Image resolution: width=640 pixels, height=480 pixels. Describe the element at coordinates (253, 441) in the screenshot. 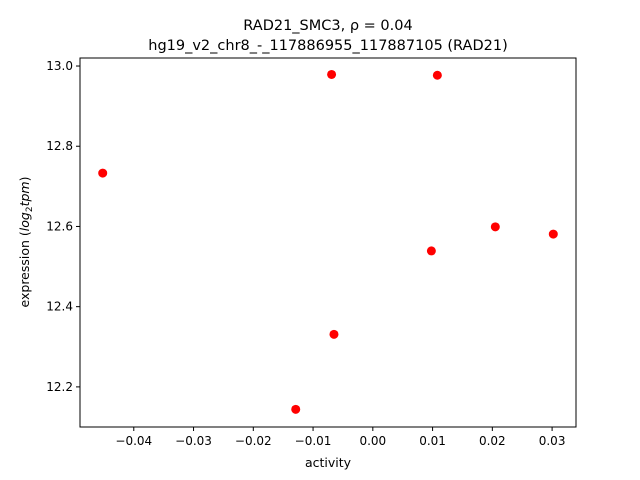

I see `x-tick-label: −0.02` at that location.